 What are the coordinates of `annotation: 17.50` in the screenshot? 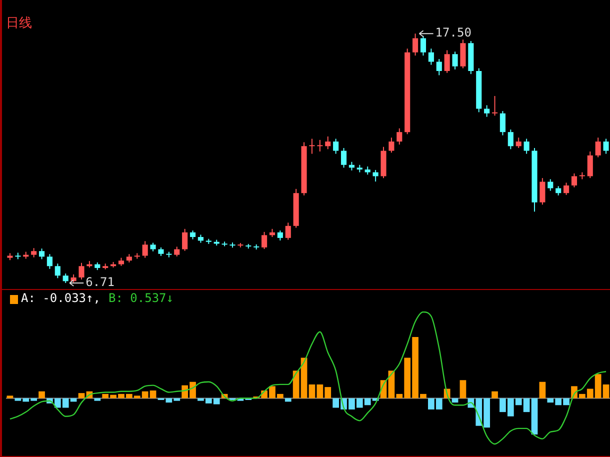 It's located at (453, 33).